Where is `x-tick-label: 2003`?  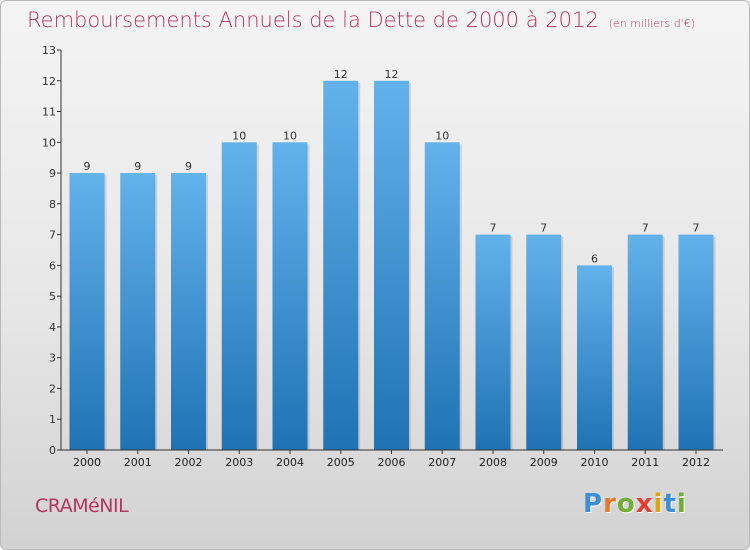
x-tick-label: 2003 is located at coordinates (239, 462).